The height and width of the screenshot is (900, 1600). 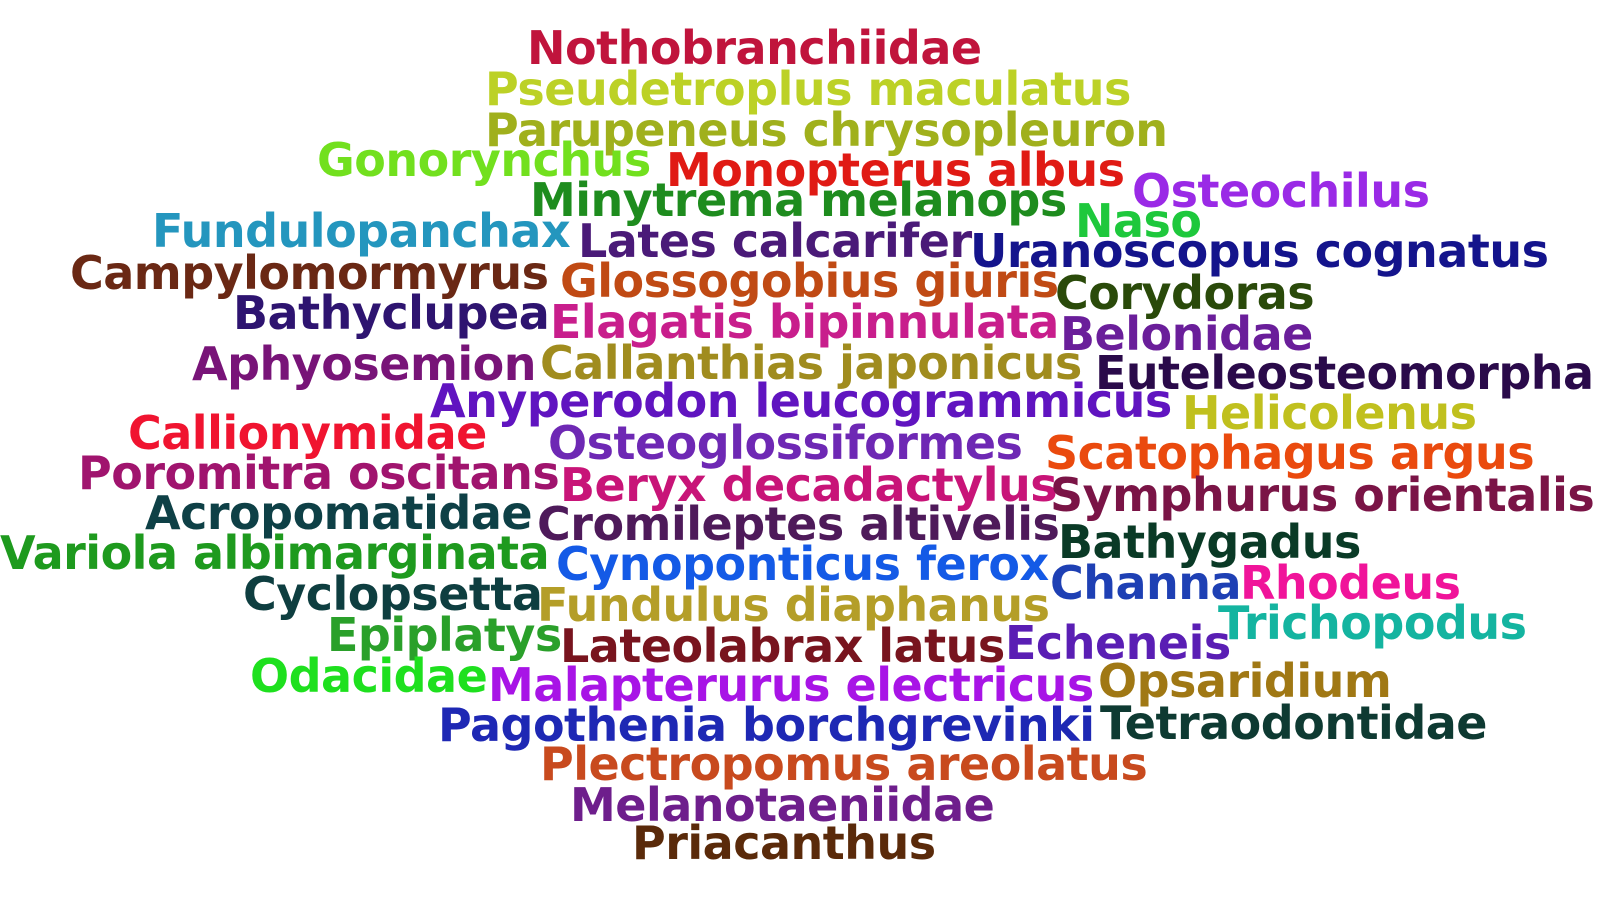 I want to click on word-epiplatys: Epiplatys, so click(x=444, y=635).